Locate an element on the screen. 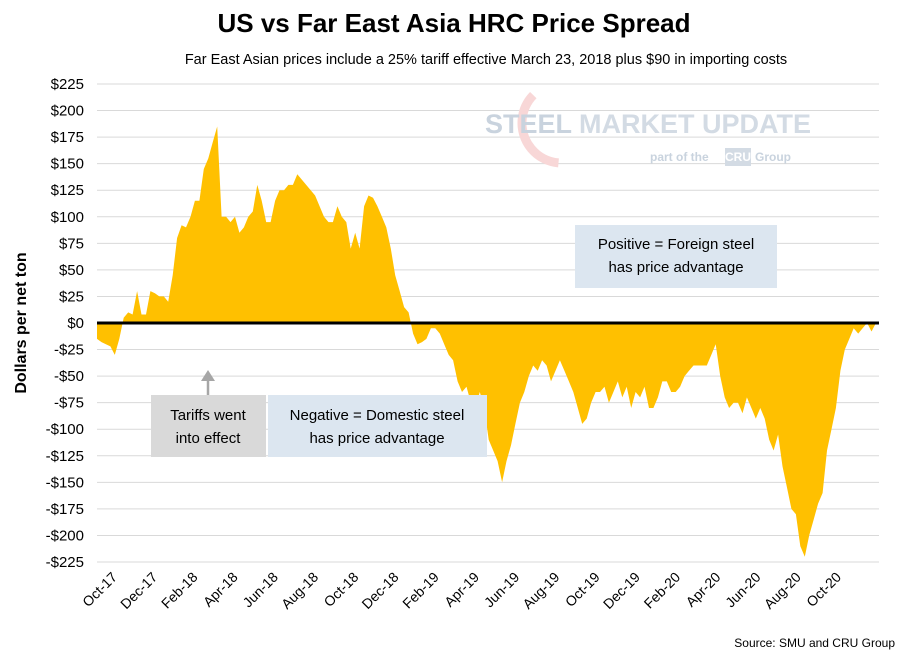 The image size is (909, 660). x-tick-label: Jun-20 is located at coordinates (743, 590).